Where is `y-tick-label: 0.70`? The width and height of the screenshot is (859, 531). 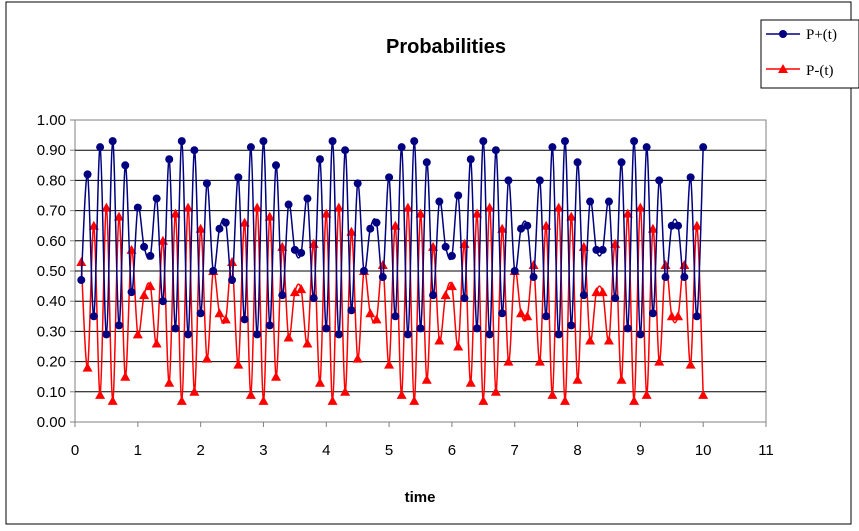 y-tick-label: 0.70 is located at coordinates (51, 211).